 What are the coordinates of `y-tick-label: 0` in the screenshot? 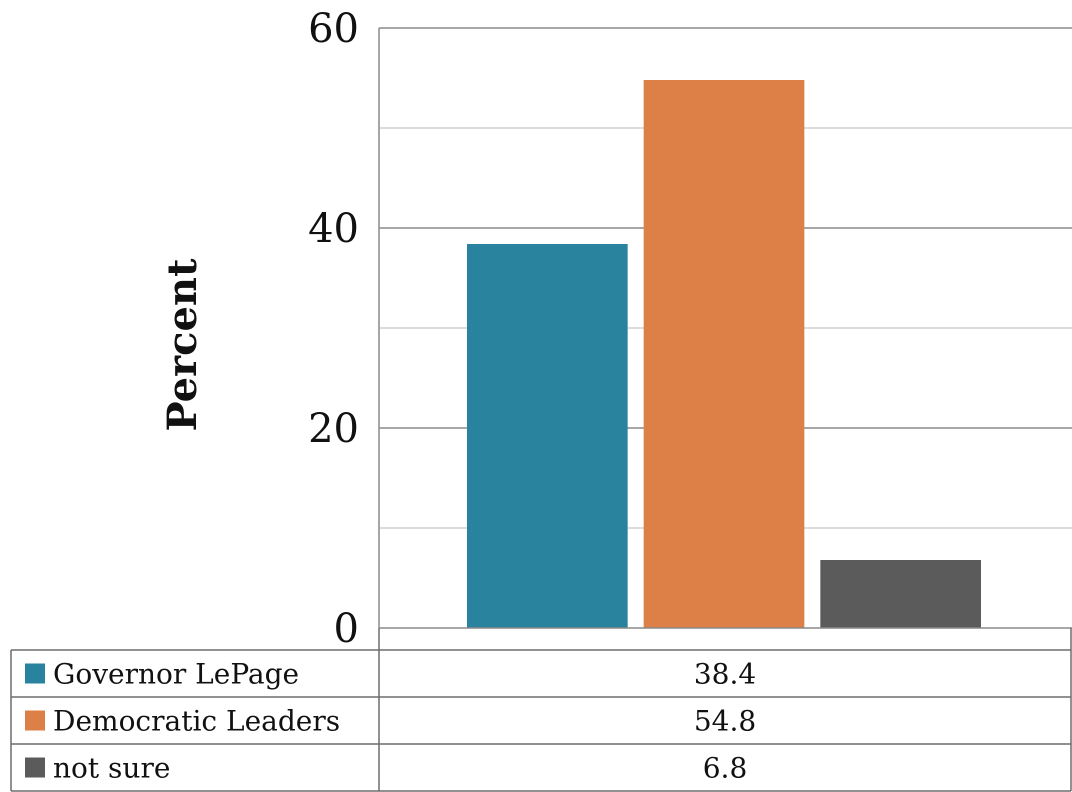 It's located at (346, 629).